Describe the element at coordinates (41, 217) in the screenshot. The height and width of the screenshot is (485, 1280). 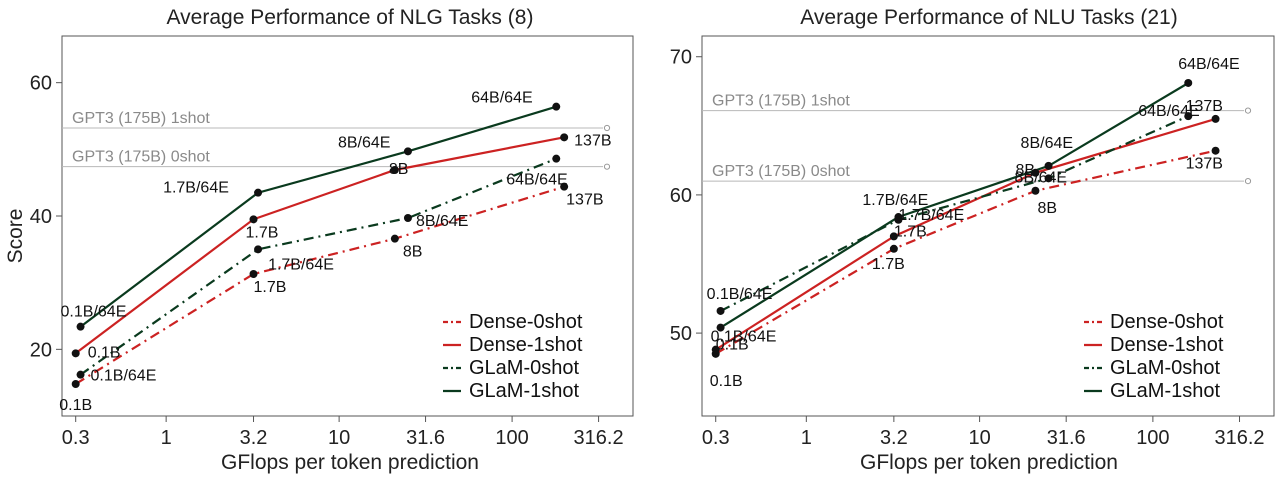
I see `y-tick-label: 40` at that location.